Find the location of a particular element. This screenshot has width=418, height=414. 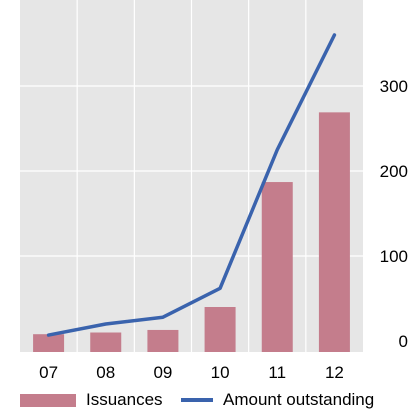

legend-item-issuances: Issuances is located at coordinates (91, 400).